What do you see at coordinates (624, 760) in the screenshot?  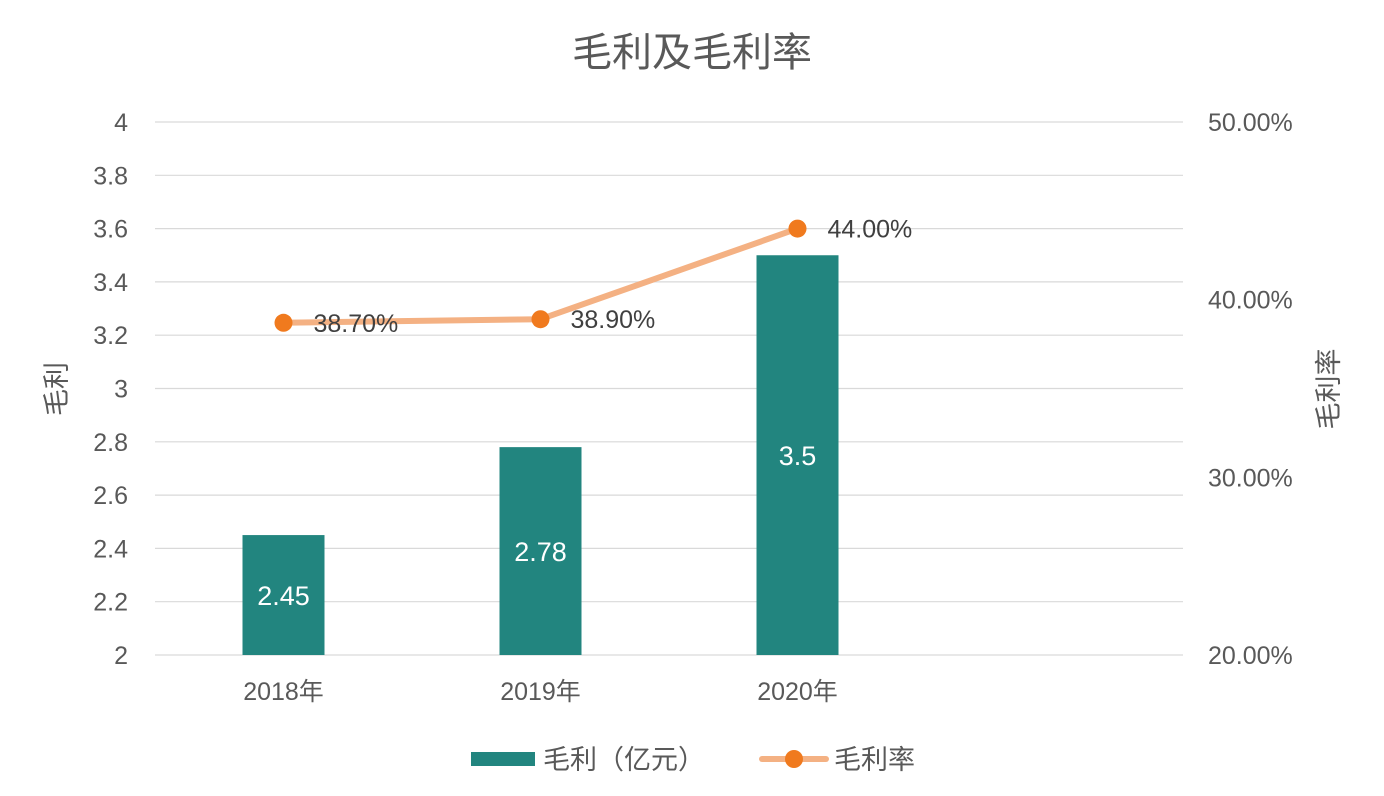 I see `legend-bar-label: 毛利（亿元）` at bounding box center [624, 760].